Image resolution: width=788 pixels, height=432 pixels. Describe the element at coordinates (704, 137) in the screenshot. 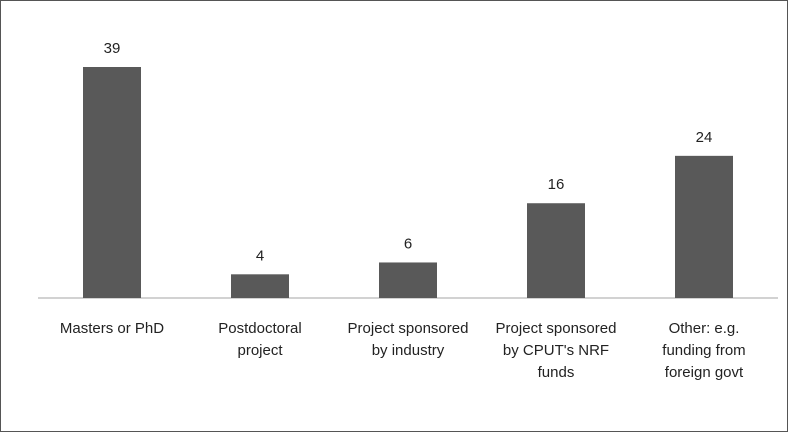

I see `value-label: 24` at that location.